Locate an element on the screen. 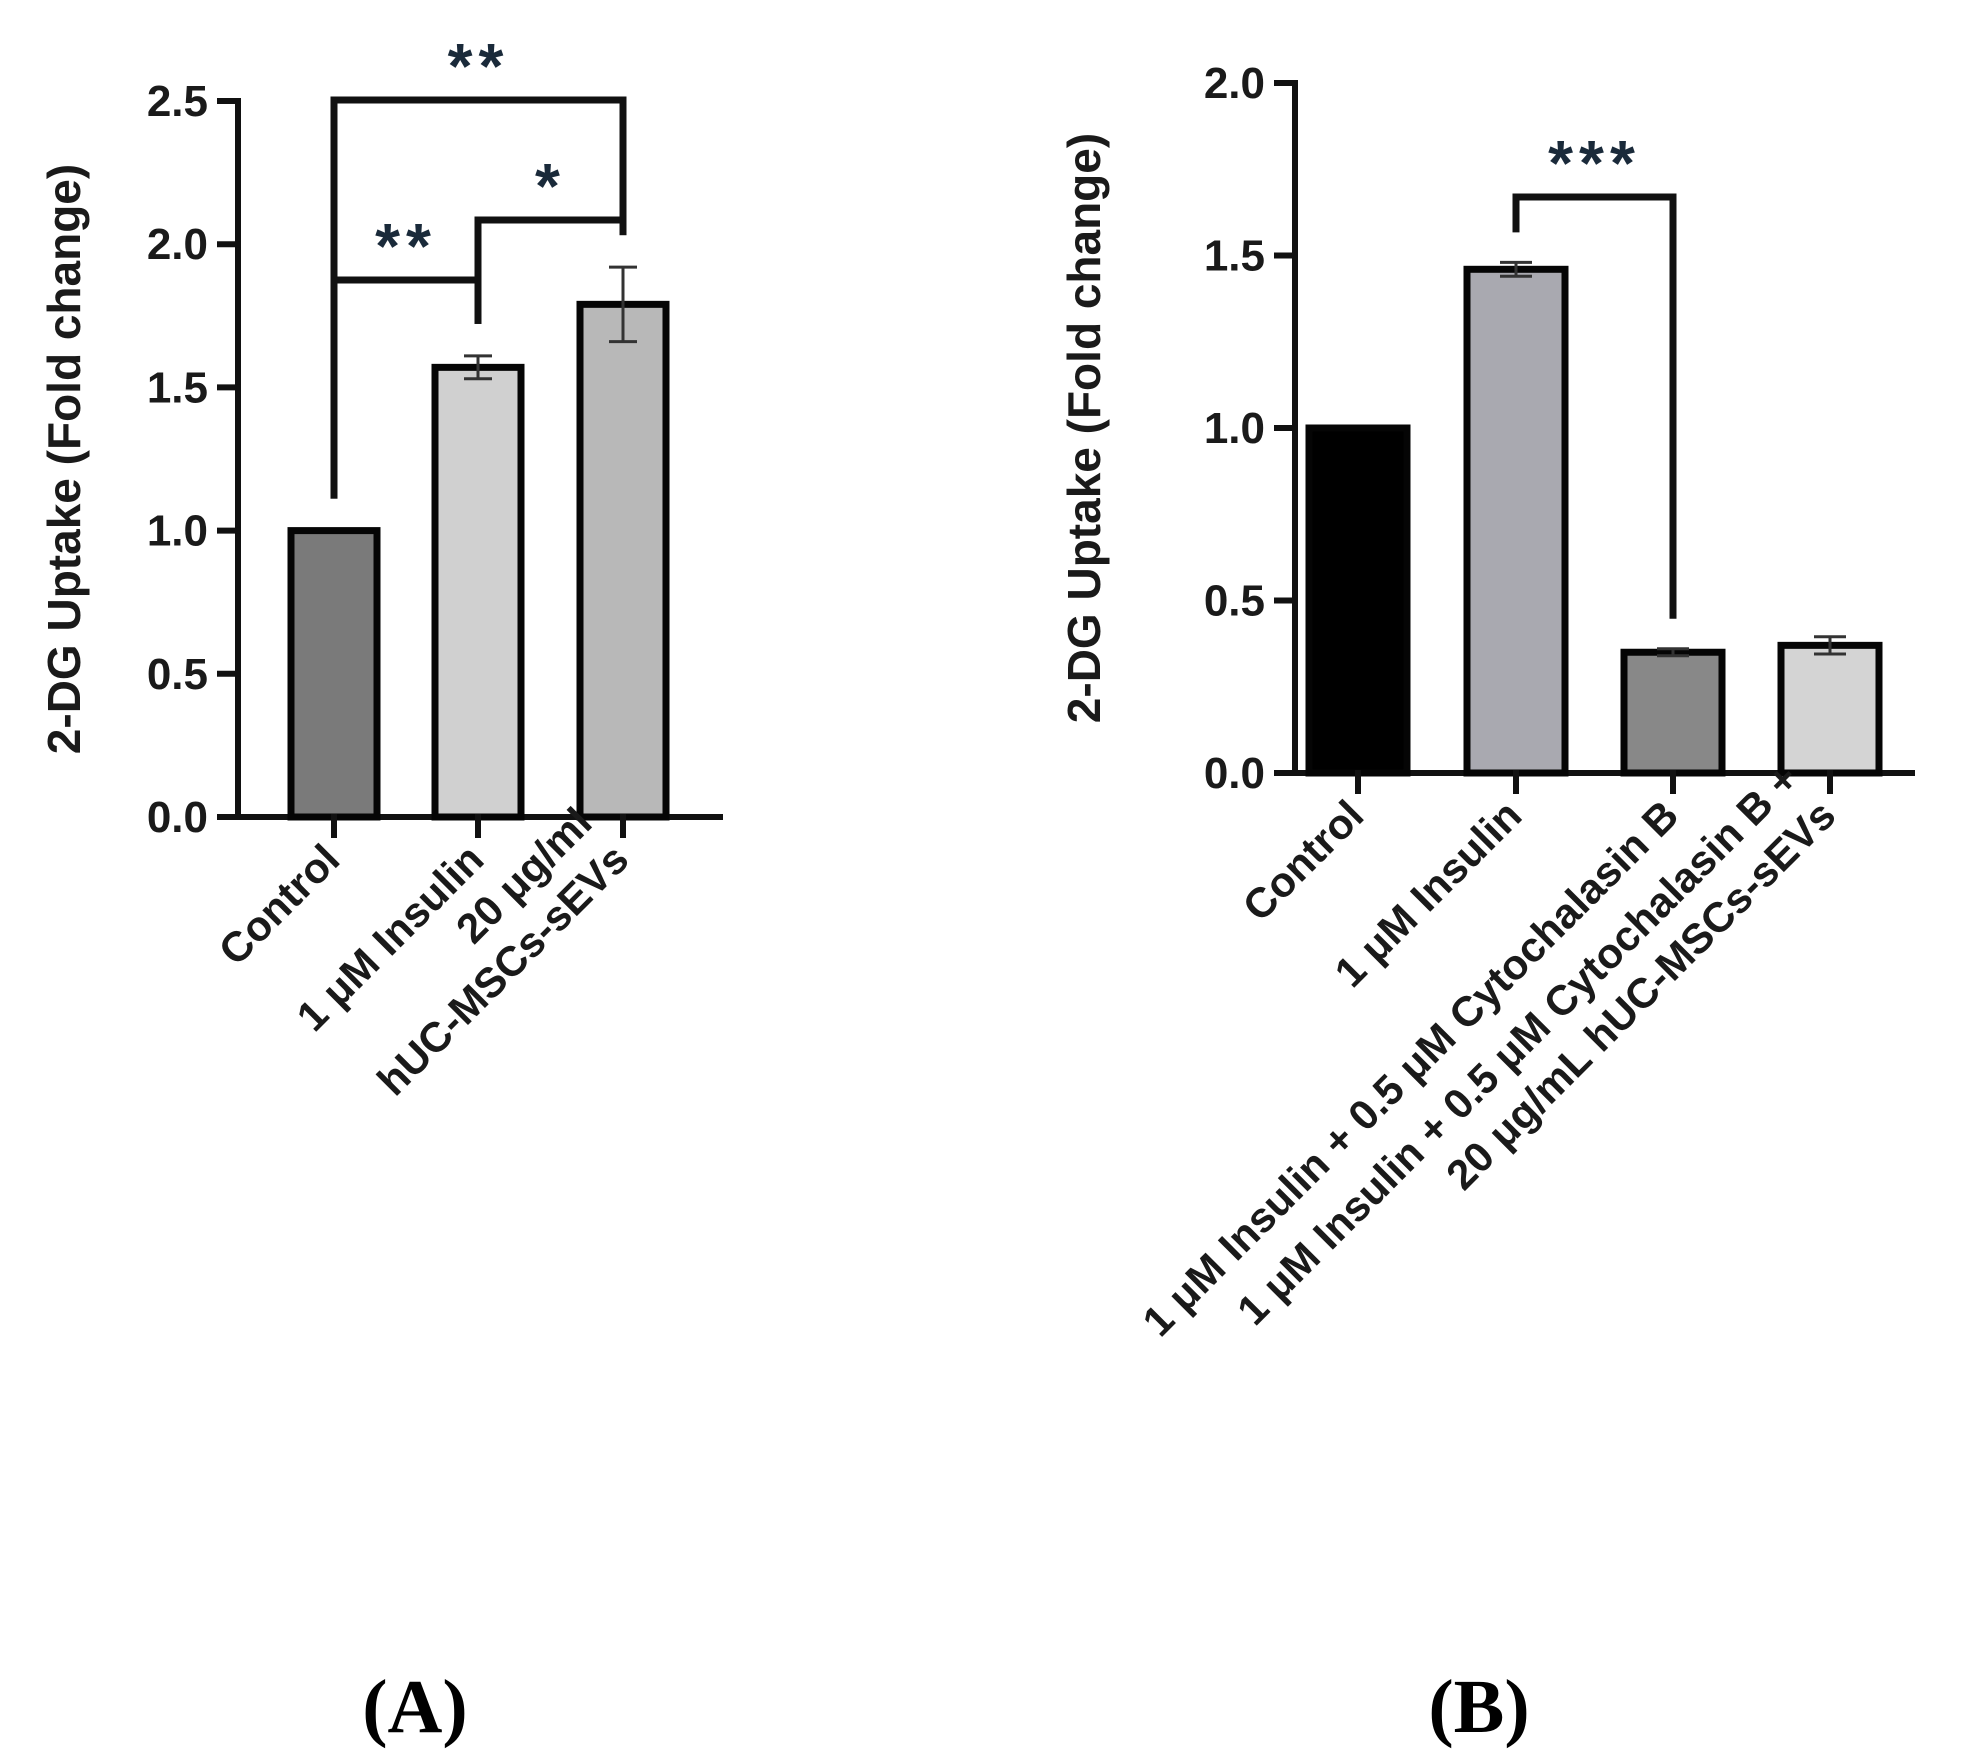  y-tick-label: 2.5 is located at coordinates (177, 101).